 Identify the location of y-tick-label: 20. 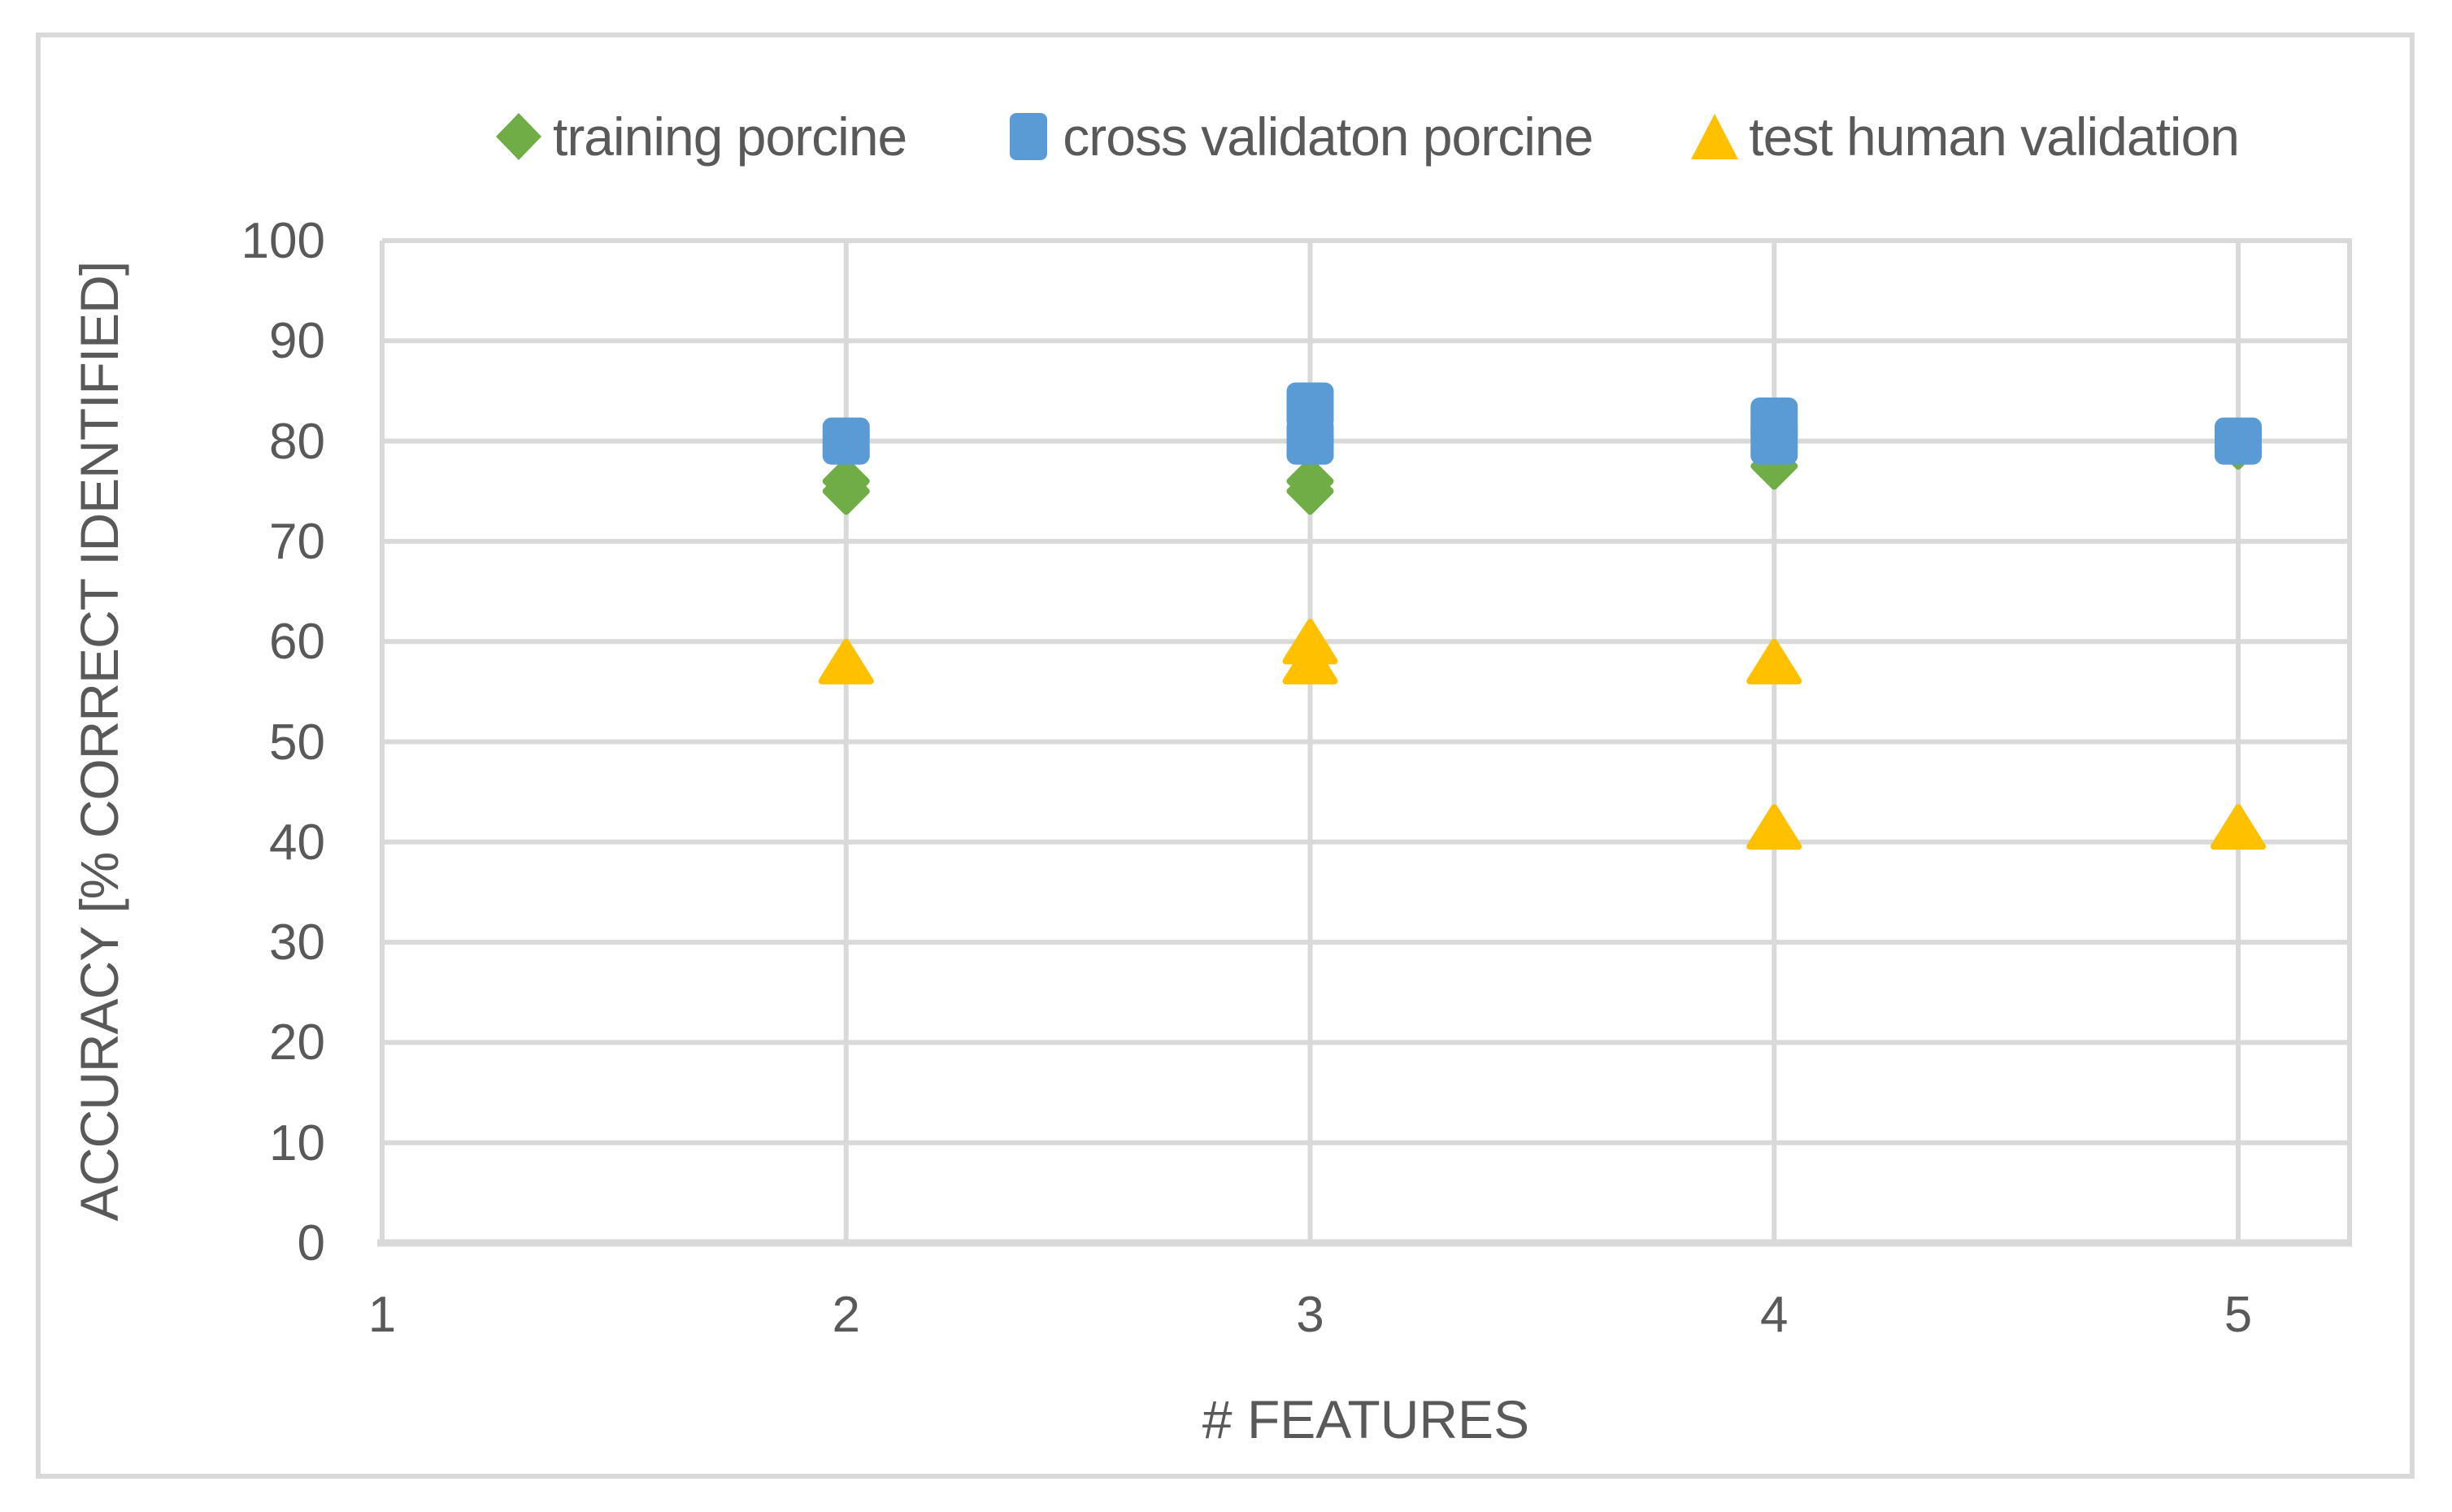
(297, 1043).